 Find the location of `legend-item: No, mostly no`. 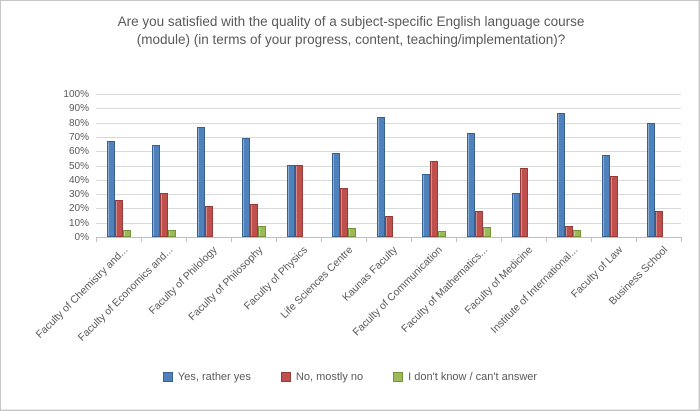

legend-item: No, mostly no is located at coordinates (322, 377).